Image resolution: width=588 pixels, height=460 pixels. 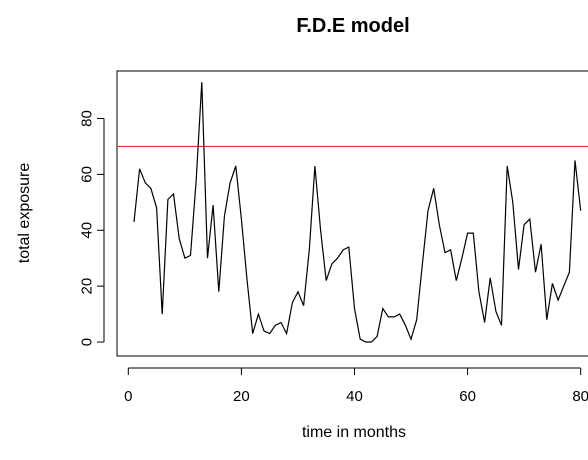 I want to click on y-tick-label: 0, so click(x=87, y=342).